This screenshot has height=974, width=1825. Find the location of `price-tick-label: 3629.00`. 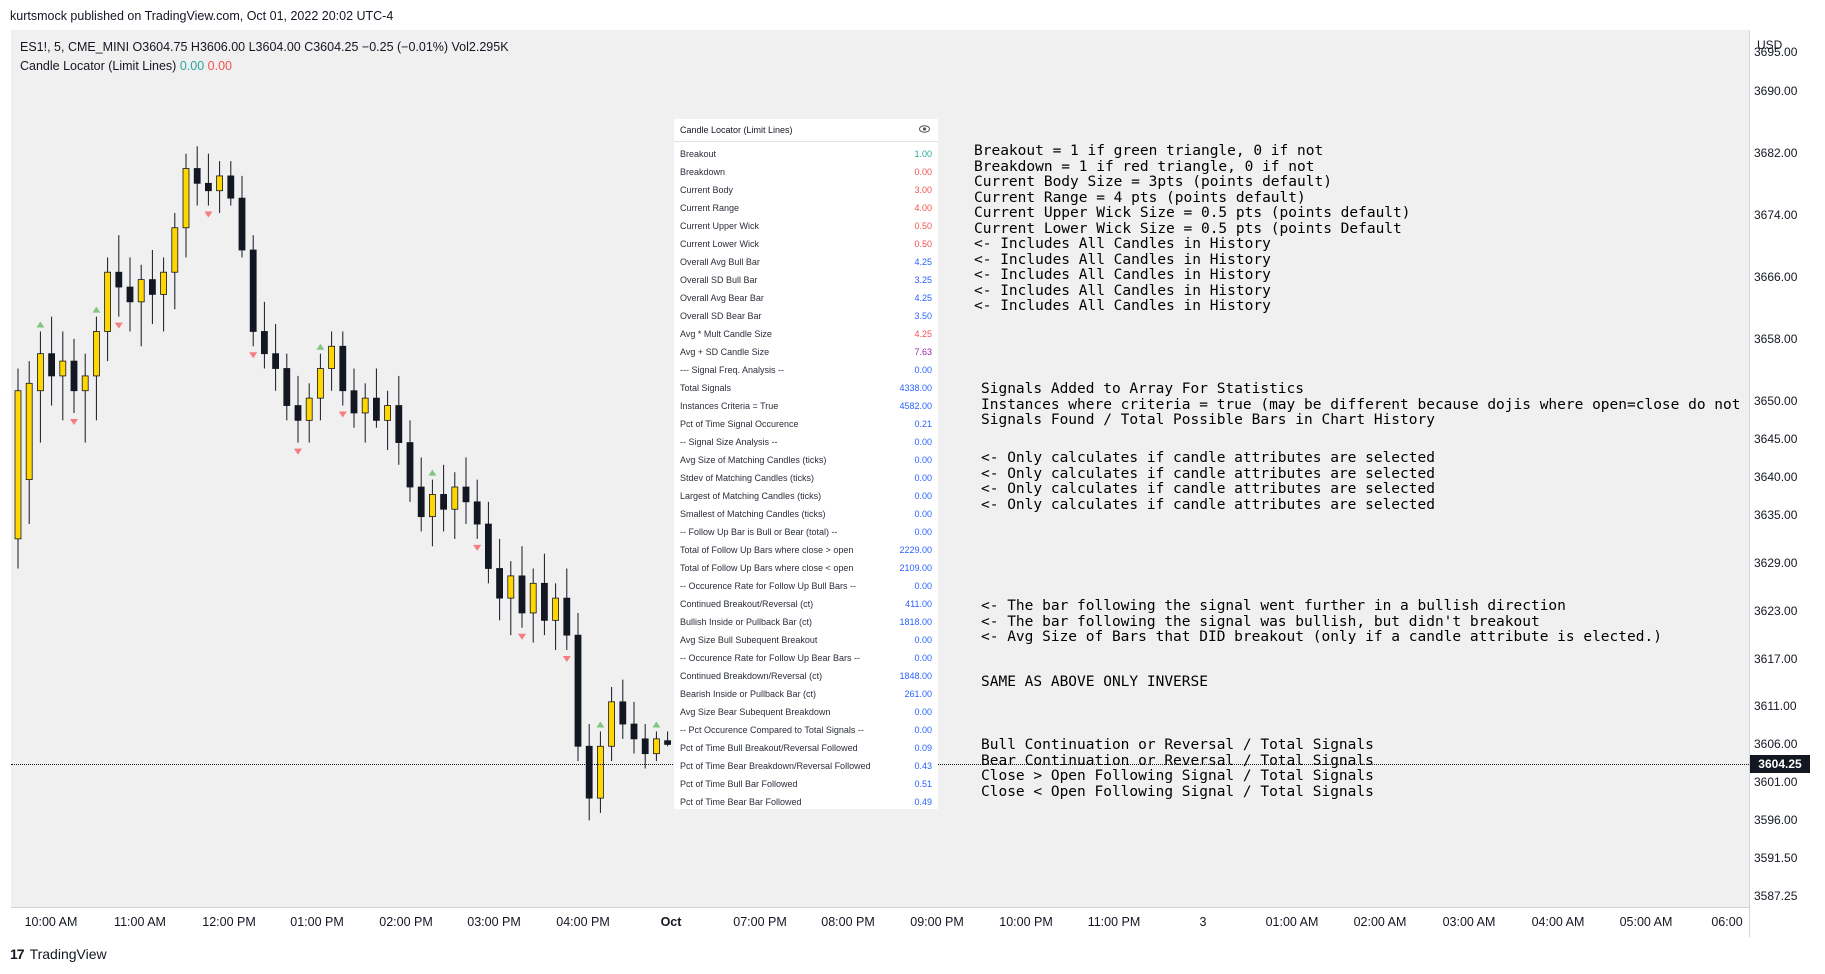

price-tick-label: 3629.00 is located at coordinates (1776, 563).